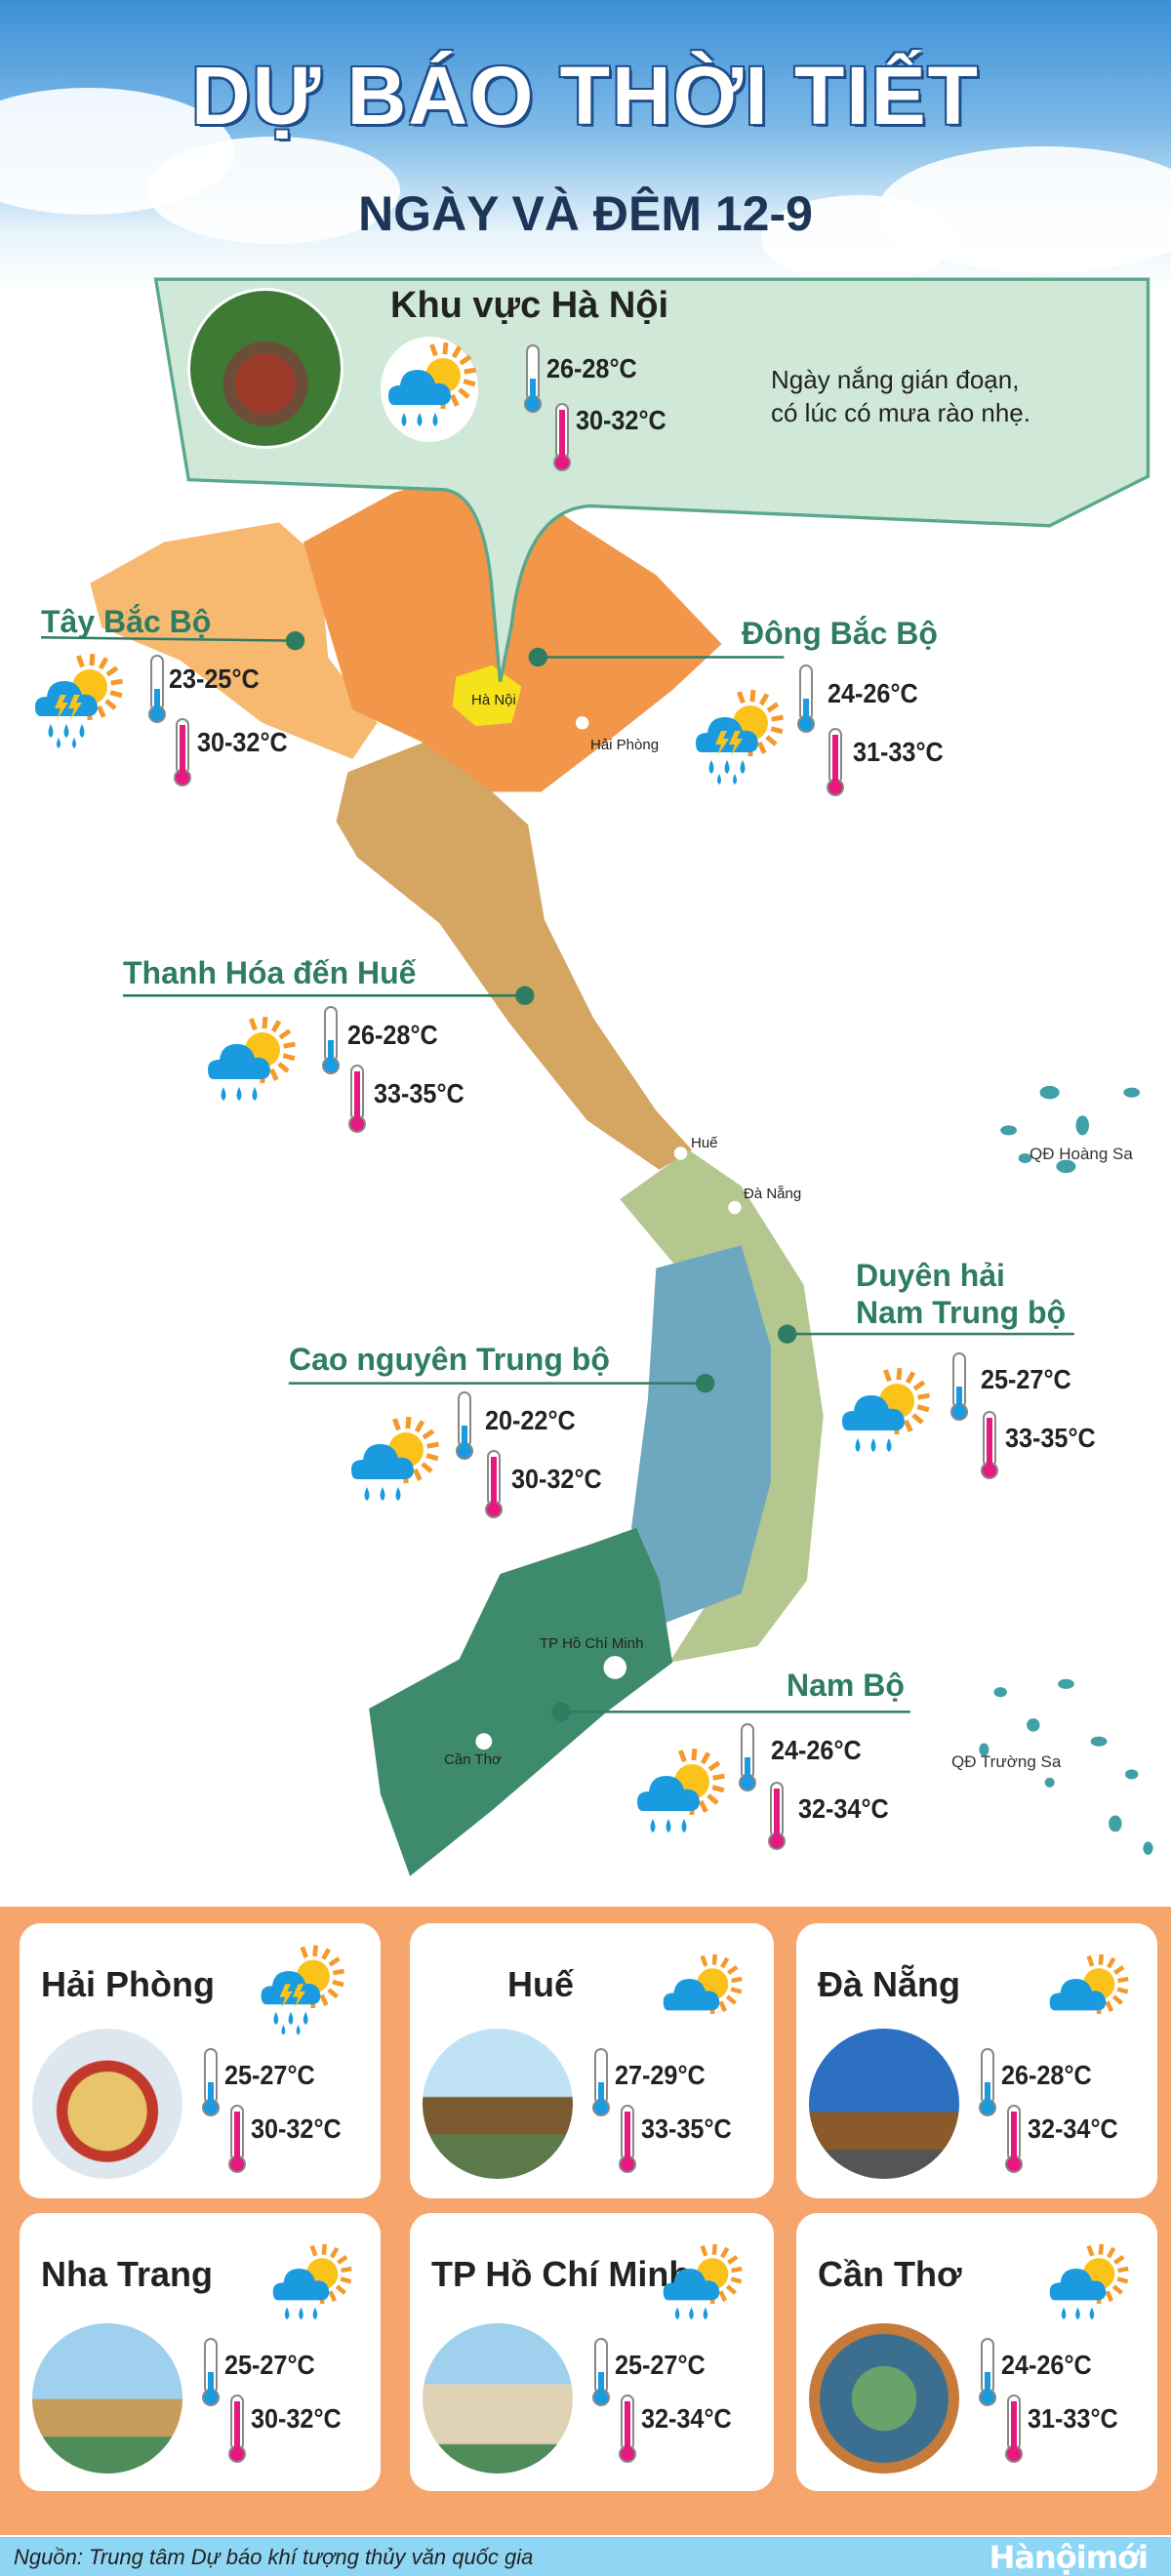 The image size is (1171, 2576). Describe the element at coordinates (242, 742) in the screenshot. I see `region-high-temp: 30-32°C` at that location.